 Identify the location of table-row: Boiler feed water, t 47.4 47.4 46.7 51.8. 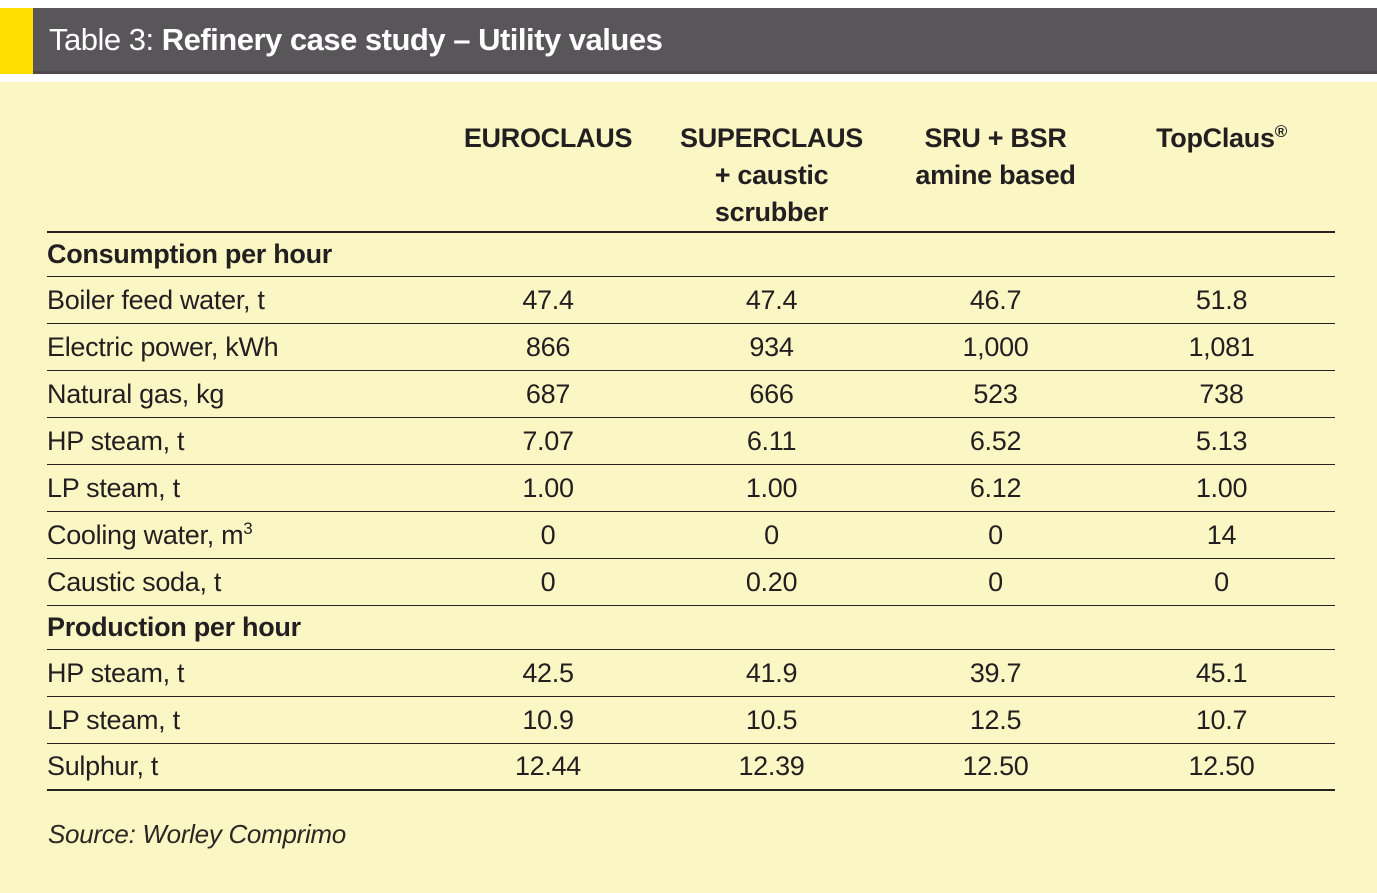
(691, 300).